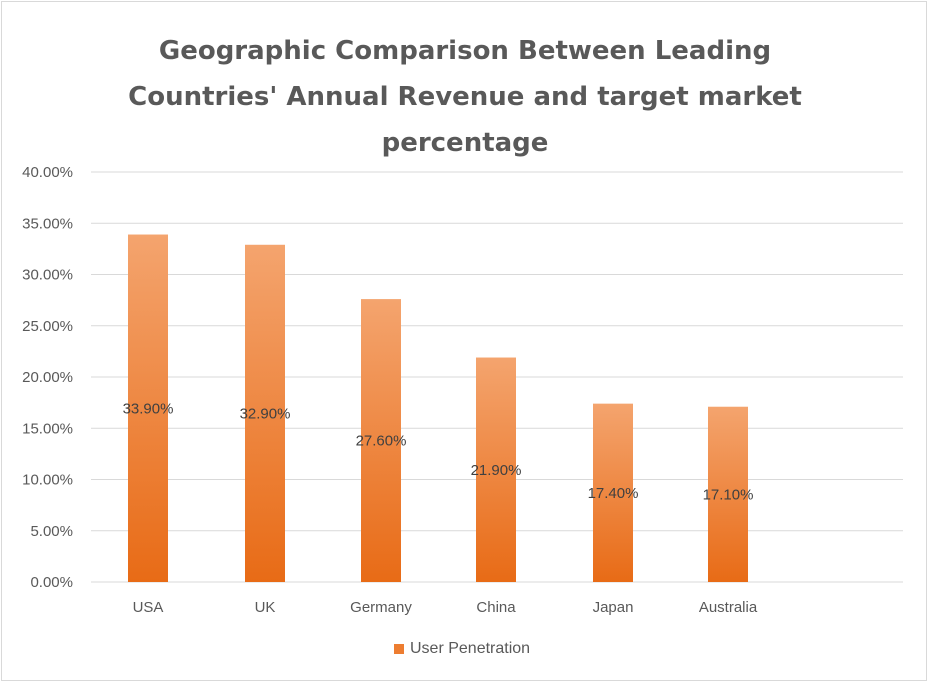 The height and width of the screenshot is (684, 930). I want to click on legend-label: User Penetration, so click(470, 648).